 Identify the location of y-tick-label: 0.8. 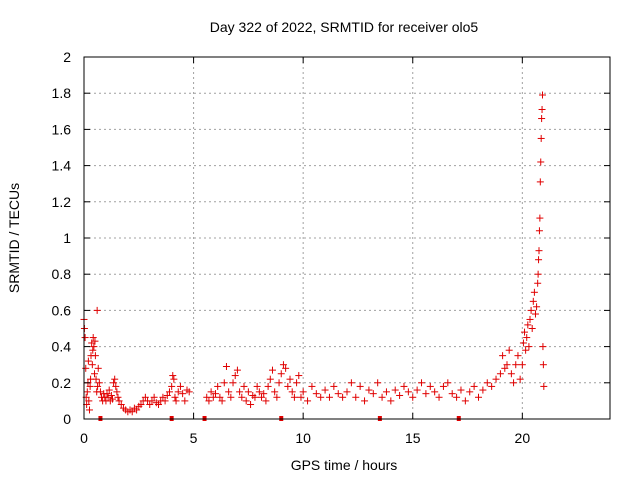
(62, 274).